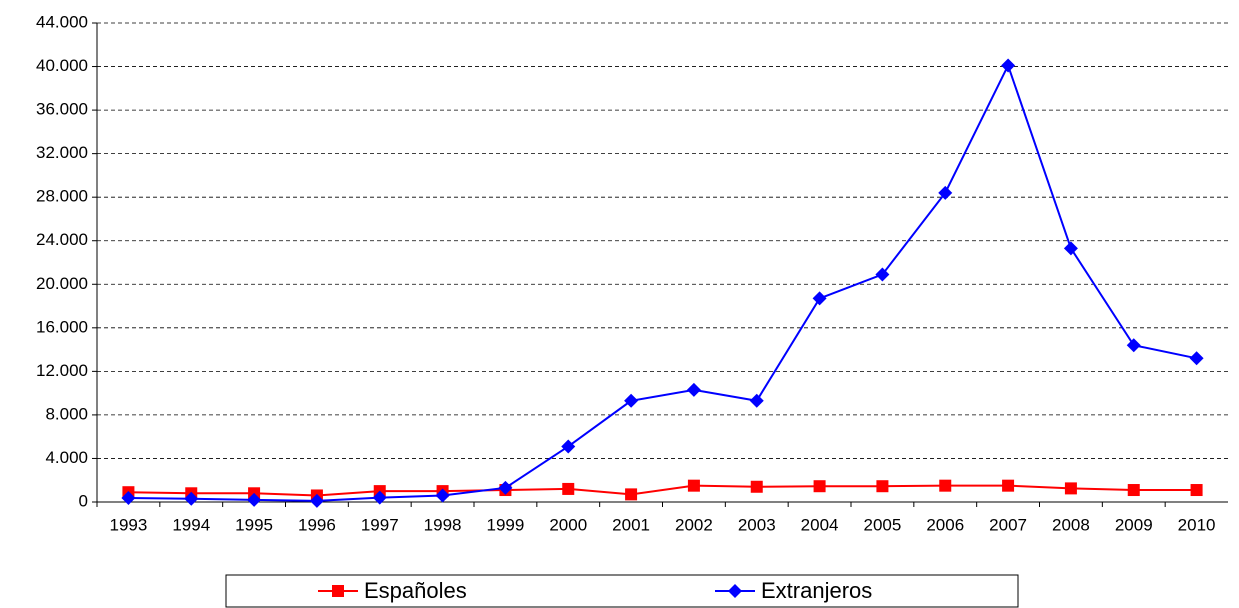 This screenshot has width=1239, height=608. Describe the element at coordinates (1071, 524) in the screenshot. I see `x-tick-label: 2008` at that location.